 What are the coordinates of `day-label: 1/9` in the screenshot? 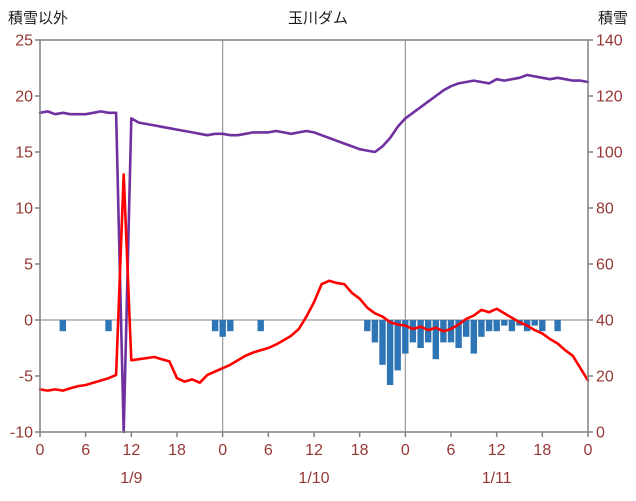 It's located at (131, 478).